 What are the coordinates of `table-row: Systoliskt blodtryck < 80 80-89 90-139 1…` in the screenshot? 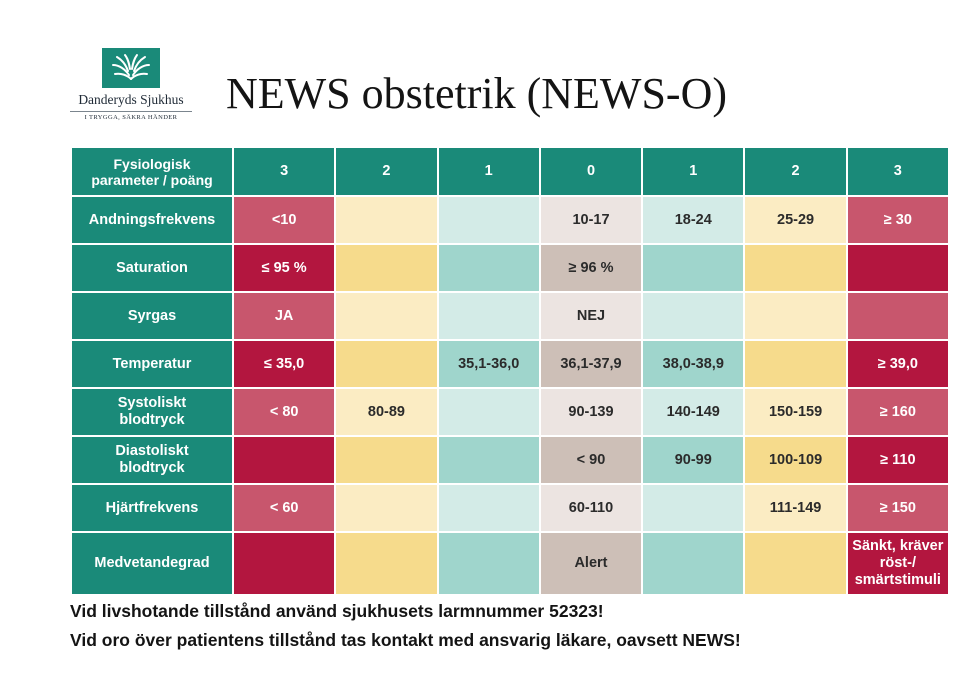 It's located at (510, 412).